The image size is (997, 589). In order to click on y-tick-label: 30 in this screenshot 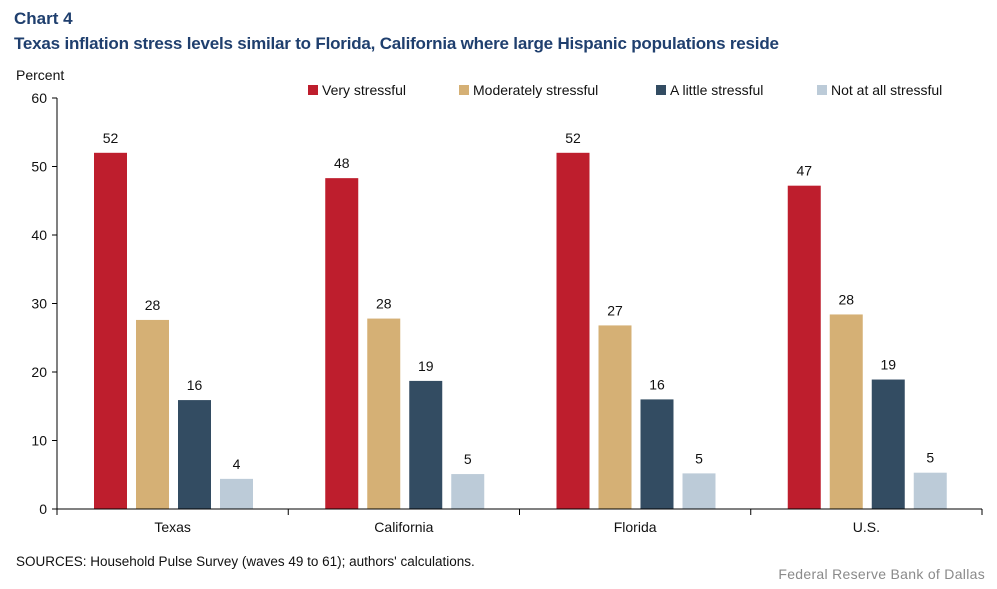, I will do `click(39, 304)`.